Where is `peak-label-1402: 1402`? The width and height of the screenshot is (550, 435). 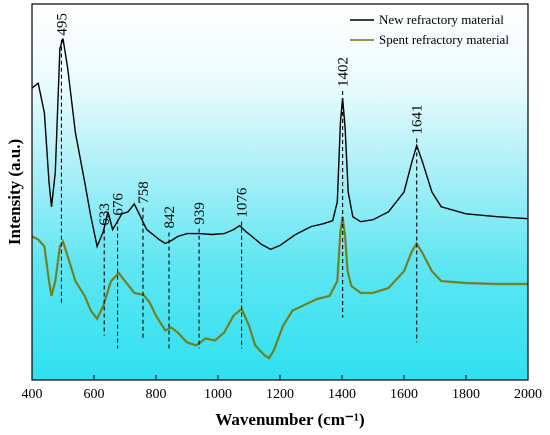
peak-label-1402: 1402 is located at coordinates (344, 72).